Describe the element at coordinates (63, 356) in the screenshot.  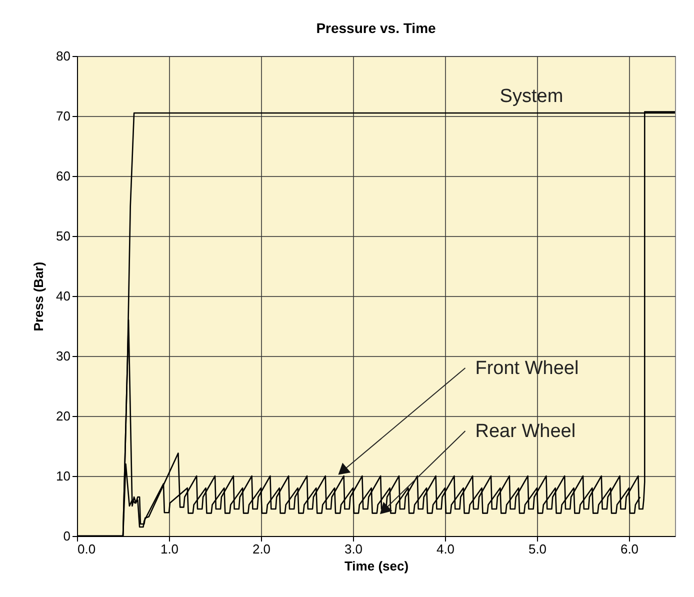
I see `y-tick-label: 30` at that location.